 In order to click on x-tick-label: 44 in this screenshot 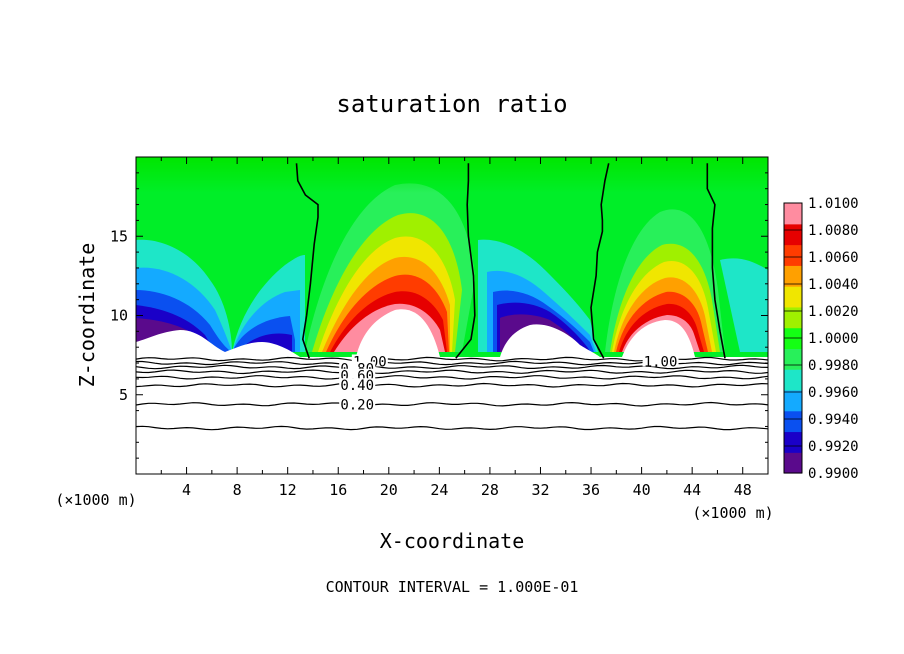, I will do `click(692, 490)`.